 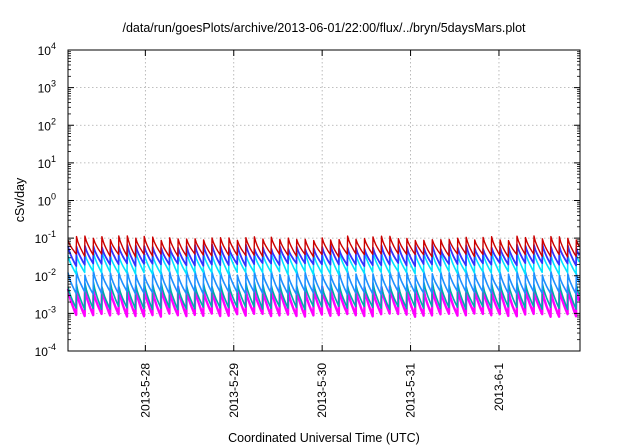 I want to click on y-tick-label: 10⁴, so click(x=47, y=49).